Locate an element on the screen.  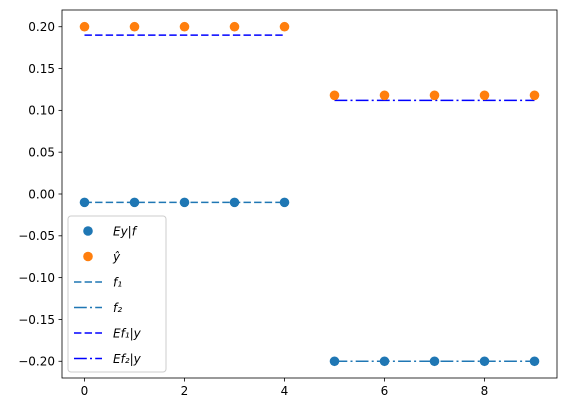
y-tick-label: 0.10 is located at coordinates (41, 111).